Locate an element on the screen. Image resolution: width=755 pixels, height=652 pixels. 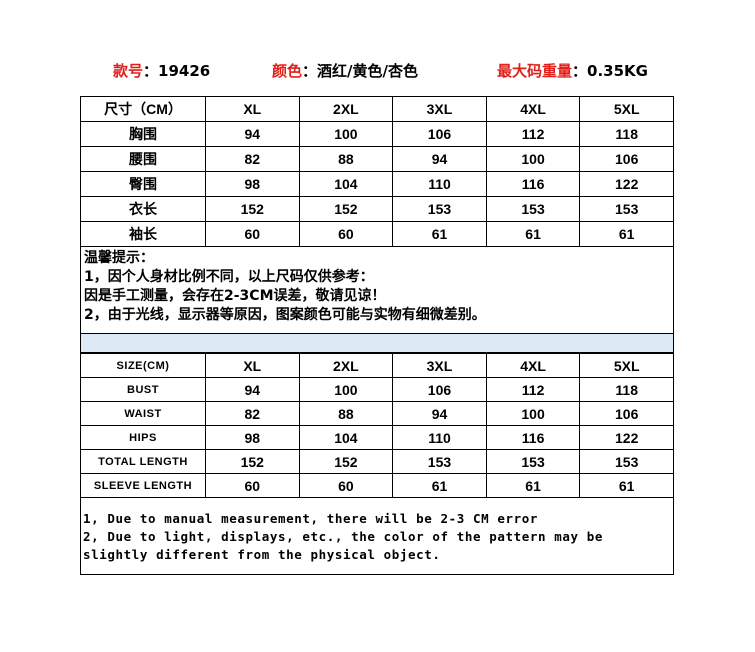
row-label: SLEEVE LENGTH is located at coordinates (143, 485).